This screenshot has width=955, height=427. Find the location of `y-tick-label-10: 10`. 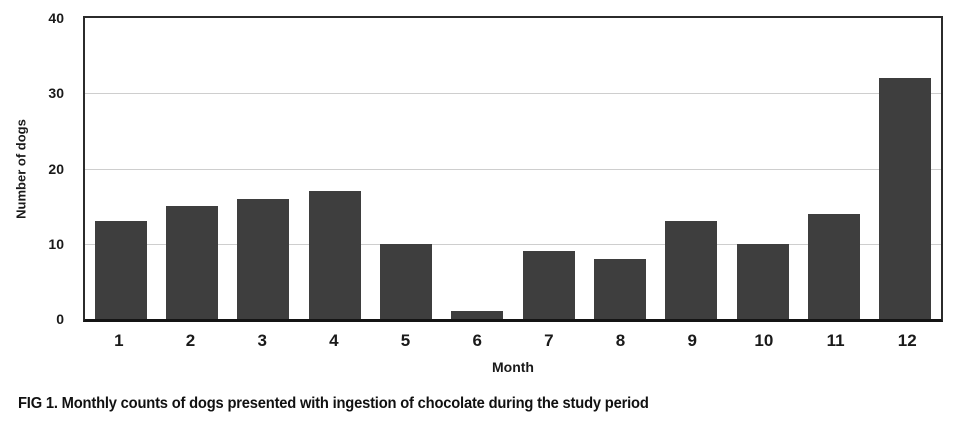

y-tick-label-10: 10 is located at coordinates (56, 243).